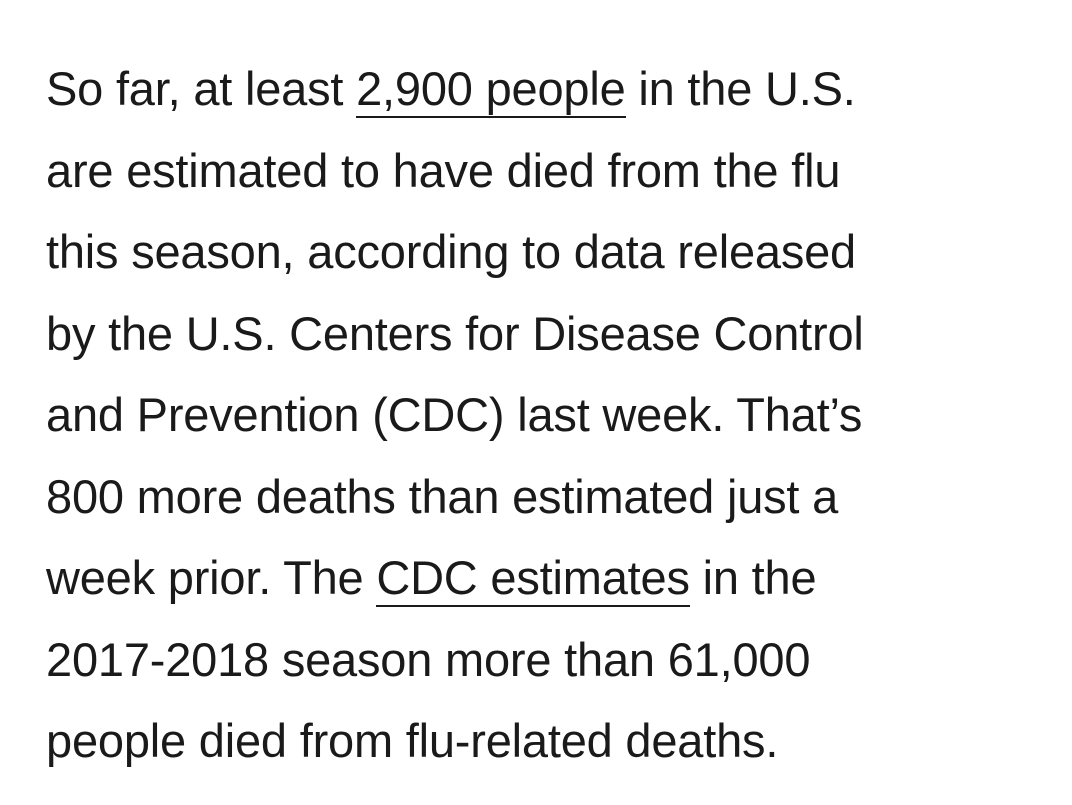 The image size is (1072, 805). Describe the element at coordinates (533, 579) in the screenshot. I see `cdc-estimates-link: CDC estimates` at that location.